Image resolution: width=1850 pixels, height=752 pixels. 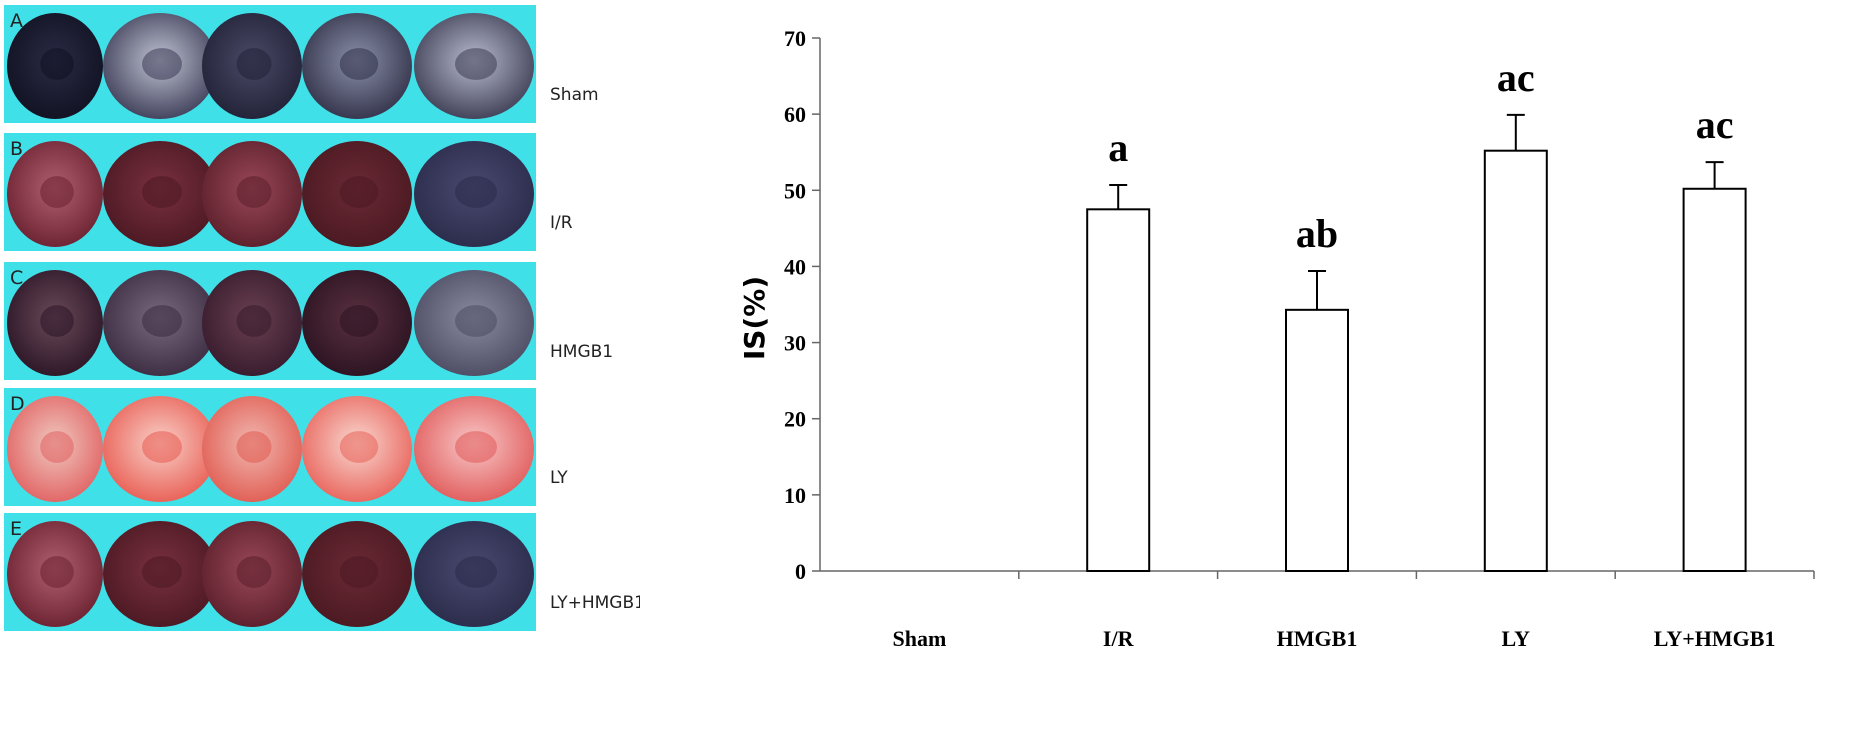 I want to click on significance-label: ab, so click(x=1317, y=233).